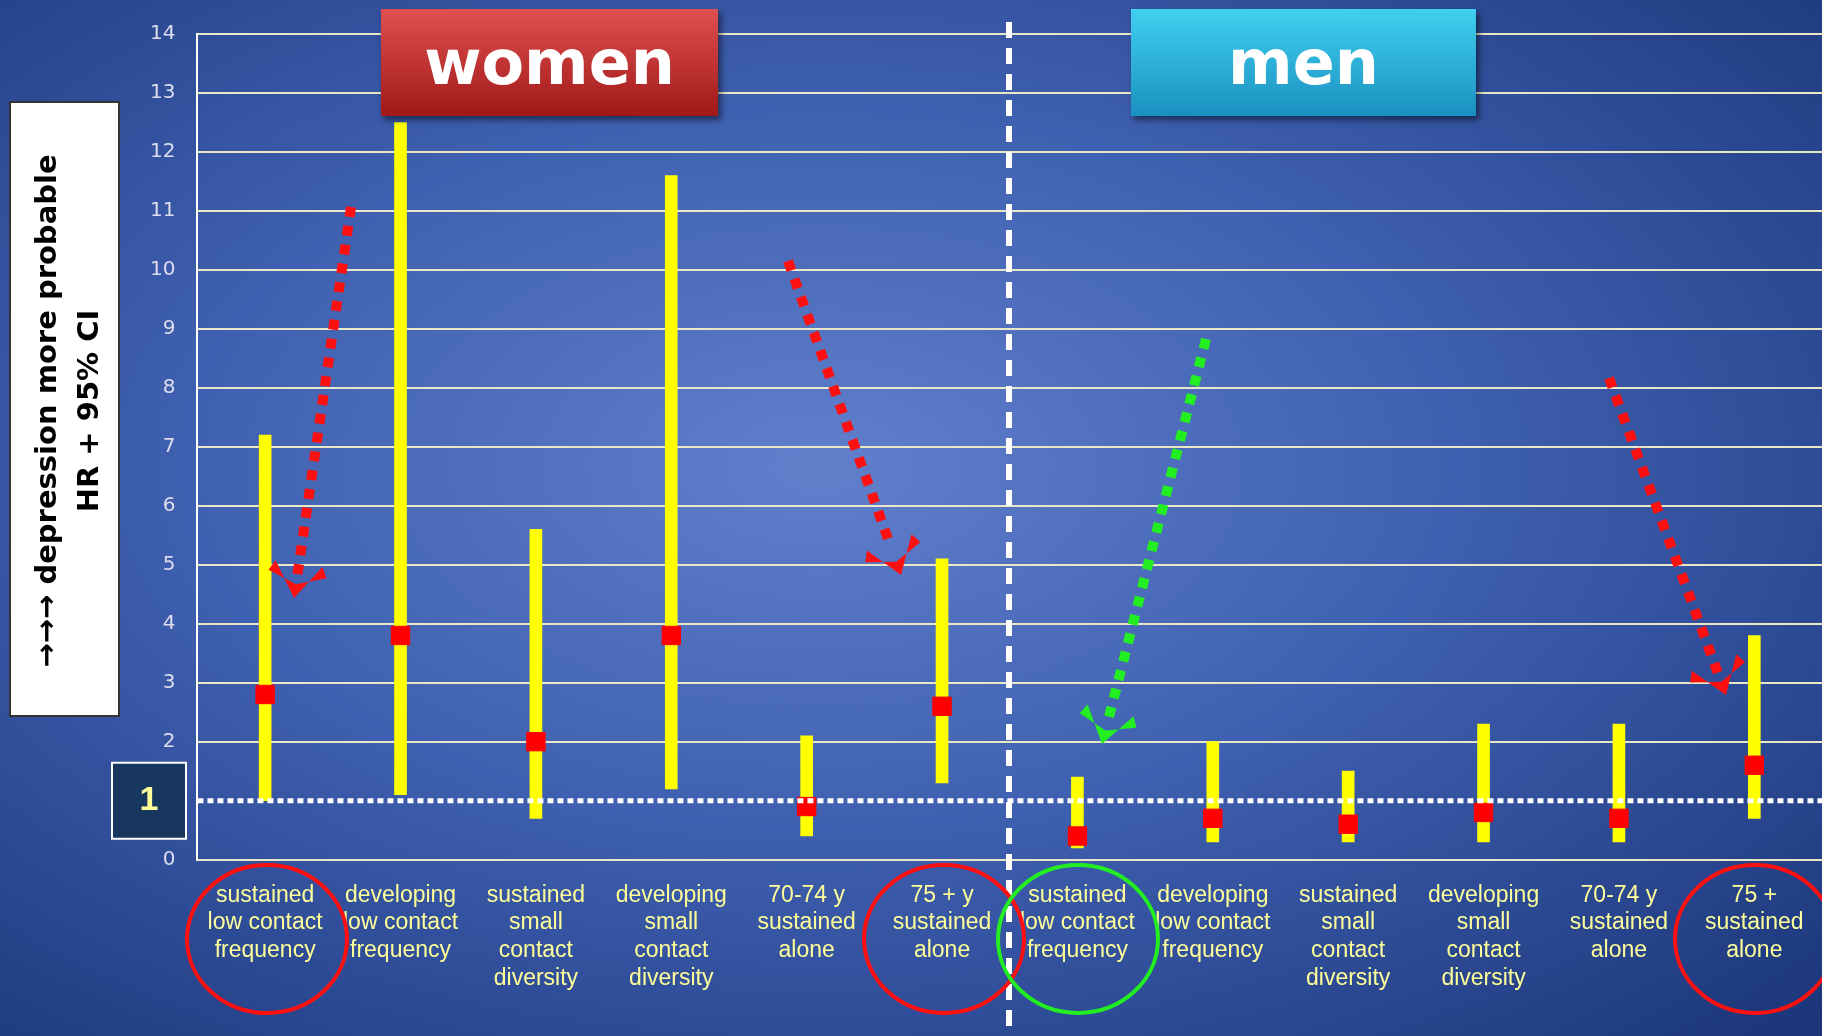 The image size is (1822, 1036). What do you see at coordinates (163, 268) in the screenshot?
I see `y-tick-label: 10` at bounding box center [163, 268].